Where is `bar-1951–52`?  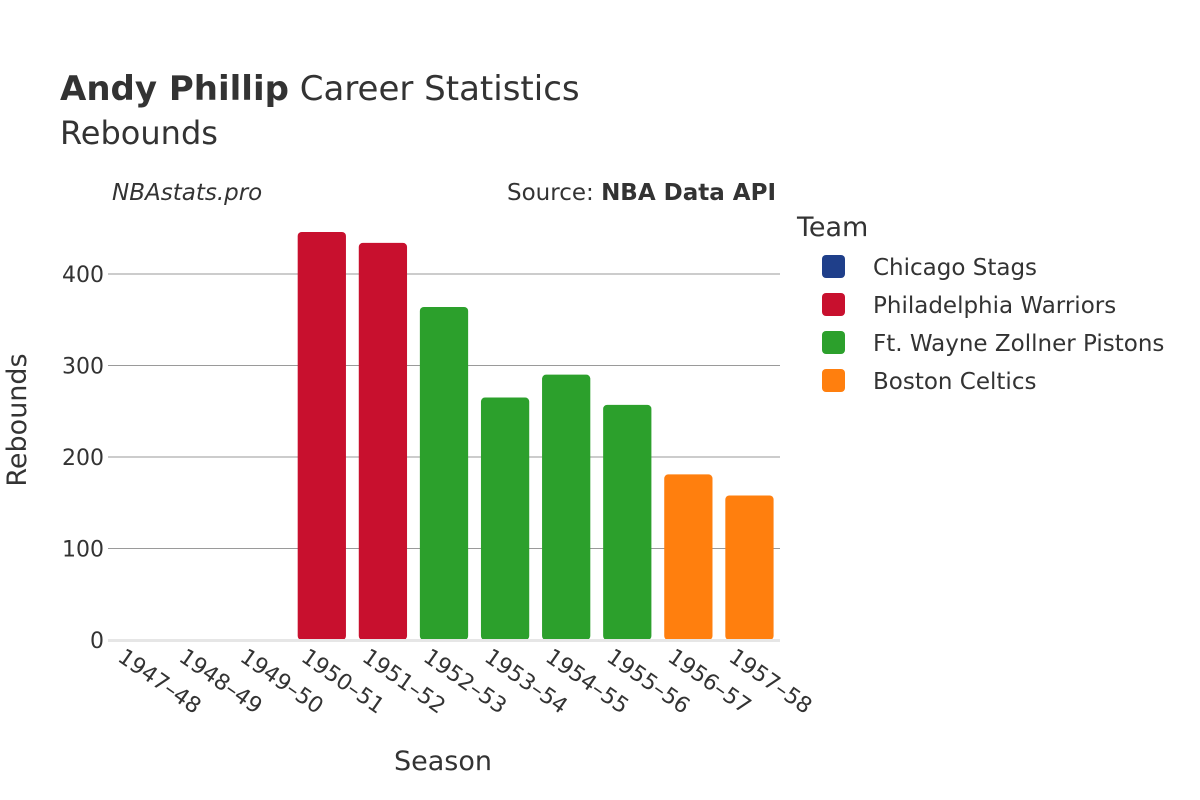
bar-1951–52 is located at coordinates (383, 441).